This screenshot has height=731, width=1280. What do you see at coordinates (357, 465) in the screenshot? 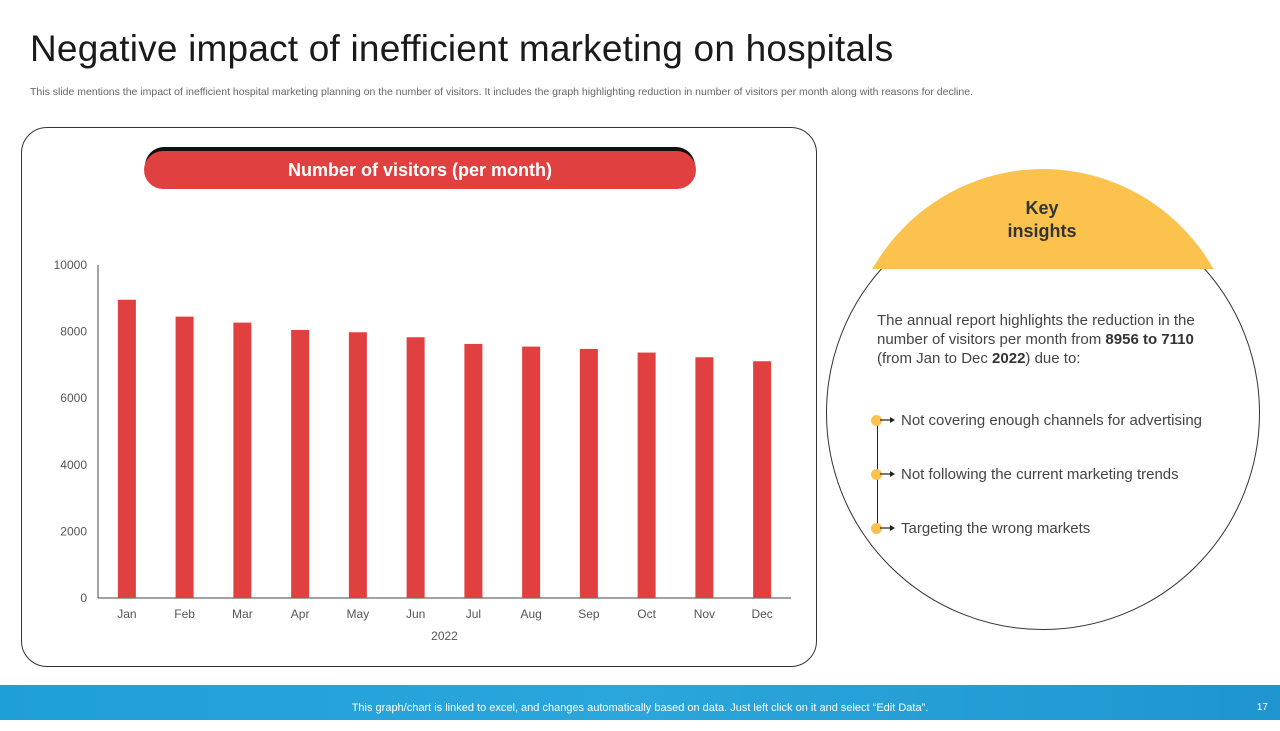
I see `bar-may` at bounding box center [357, 465].